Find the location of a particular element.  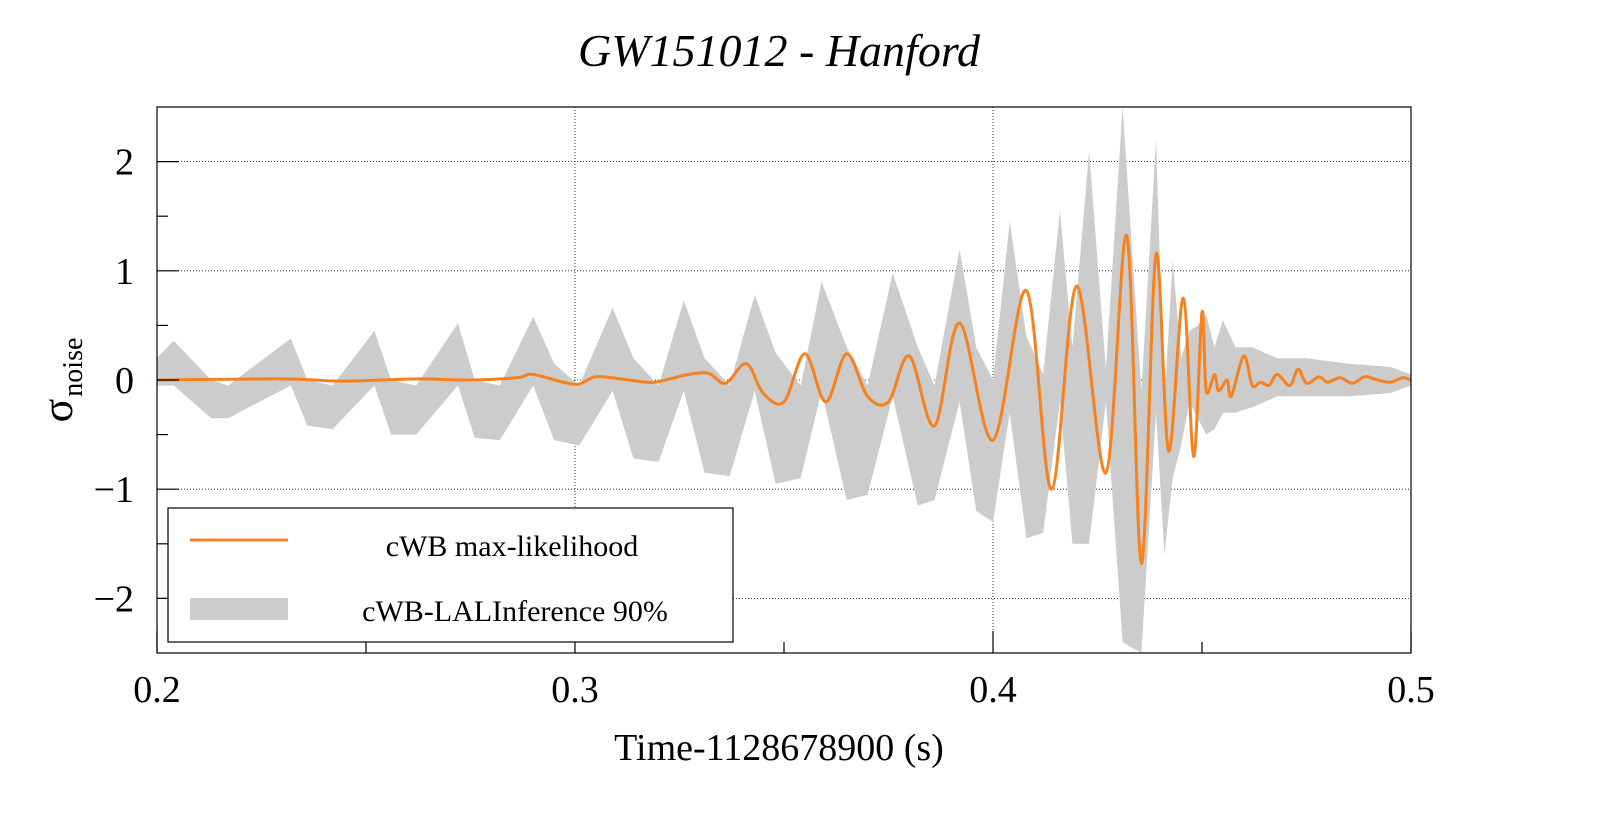

legend-label-line: cWB max-likelihood is located at coordinates (512, 546).